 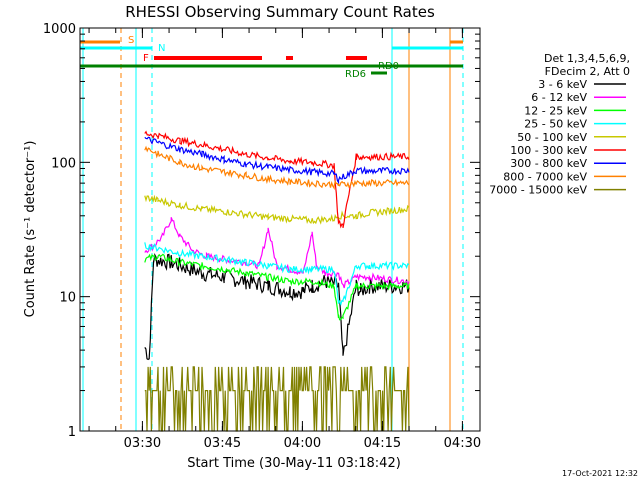 What do you see at coordinates (142, 443) in the screenshot?
I see `x-tick-label: 03:30` at bounding box center [142, 443].